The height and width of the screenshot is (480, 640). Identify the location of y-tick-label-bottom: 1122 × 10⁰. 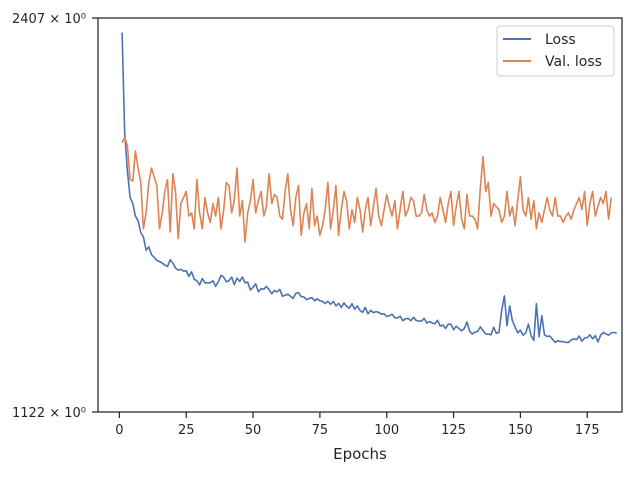
(49, 413).